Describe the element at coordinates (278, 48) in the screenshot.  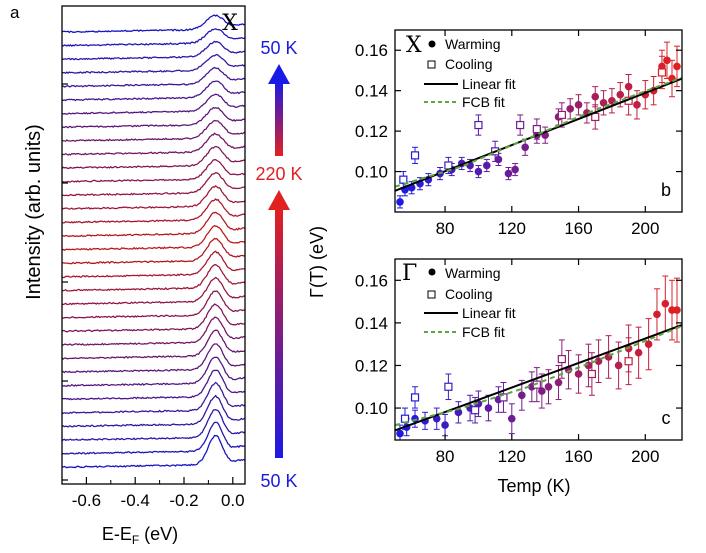
I see `temp-label-top: 50 K` at that location.